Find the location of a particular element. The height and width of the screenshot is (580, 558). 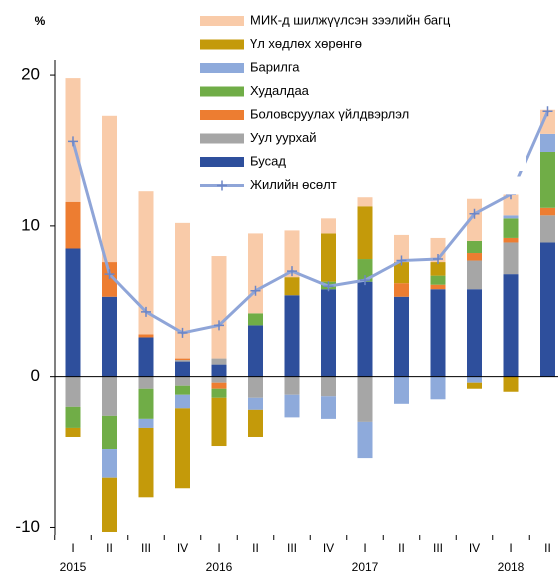

legend-marker is located at coordinates (222, 185).